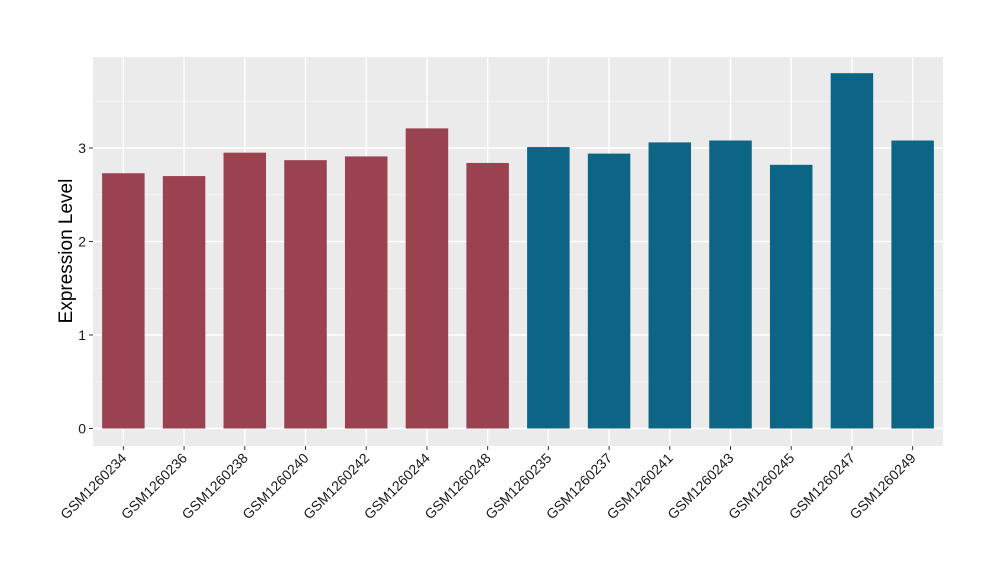 The image size is (1000, 585). What do you see at coordinates (82, 429) in the screenshot?
I see `y-tick-label: 0` at bounding box center [82, 429].